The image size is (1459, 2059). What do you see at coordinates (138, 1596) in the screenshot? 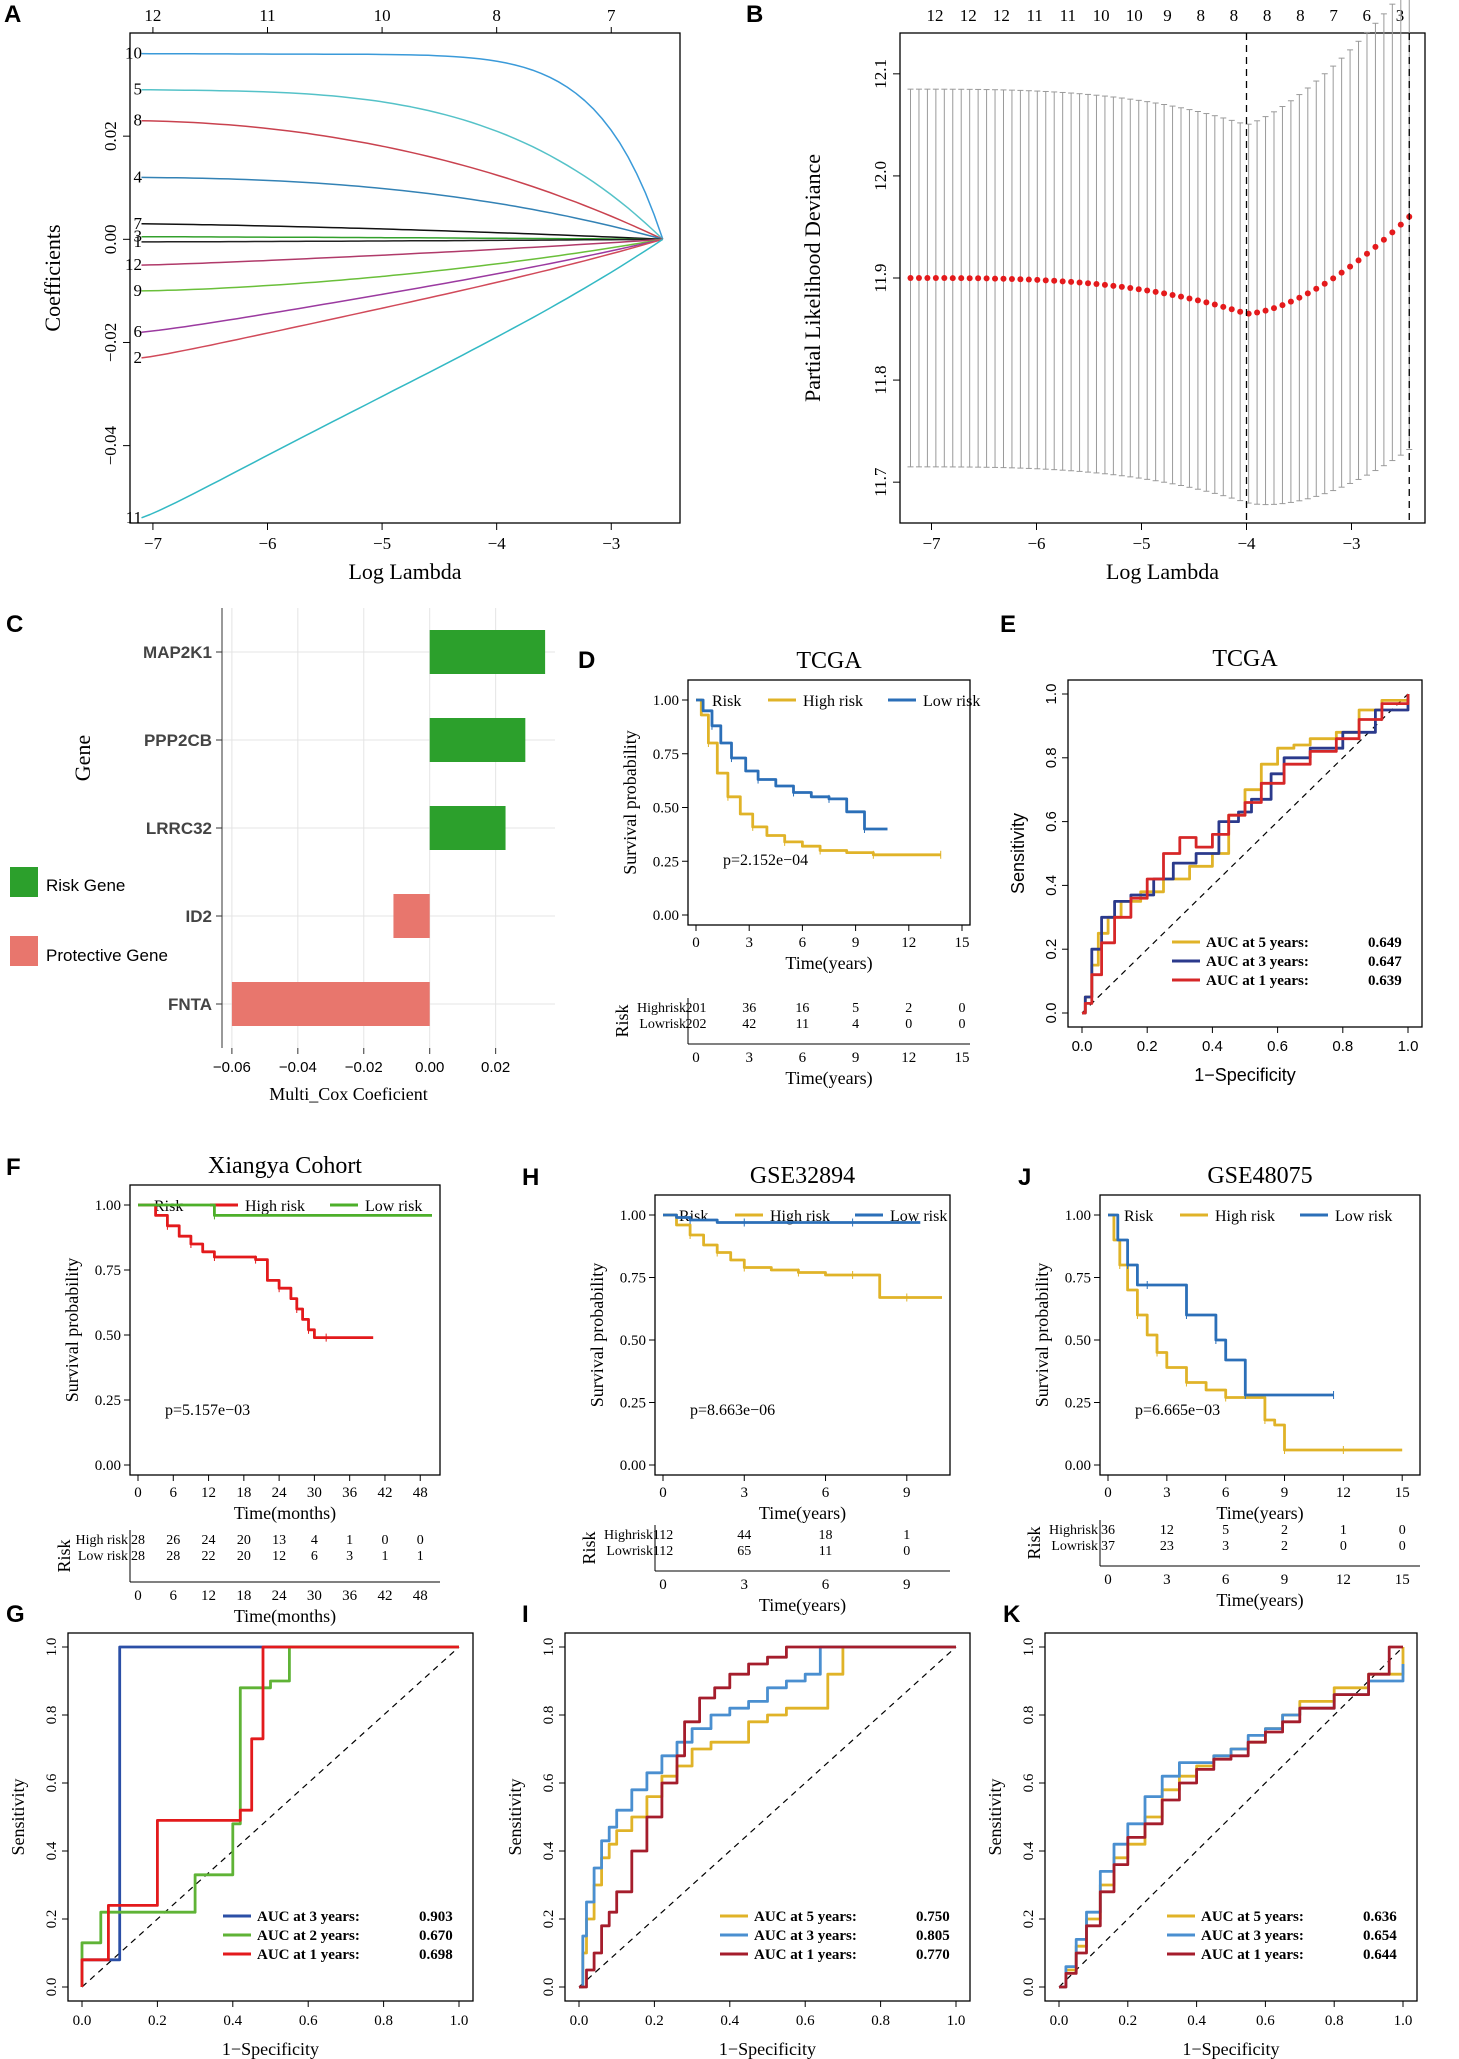
I see `table-x-tick: 0` at bounding box center [138, 1596].